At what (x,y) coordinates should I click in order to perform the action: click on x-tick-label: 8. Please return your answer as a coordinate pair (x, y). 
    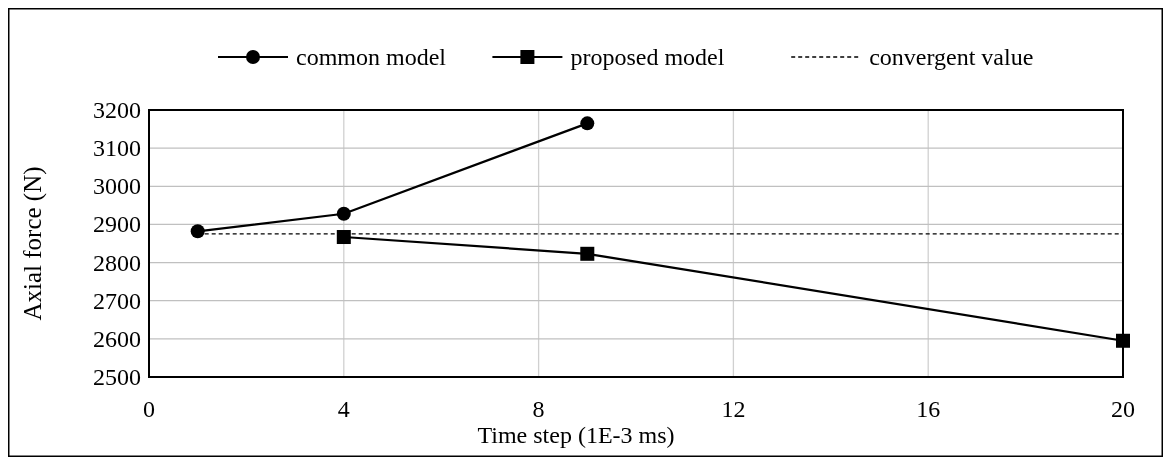
    Looking at the image, I should click on (538, 409).